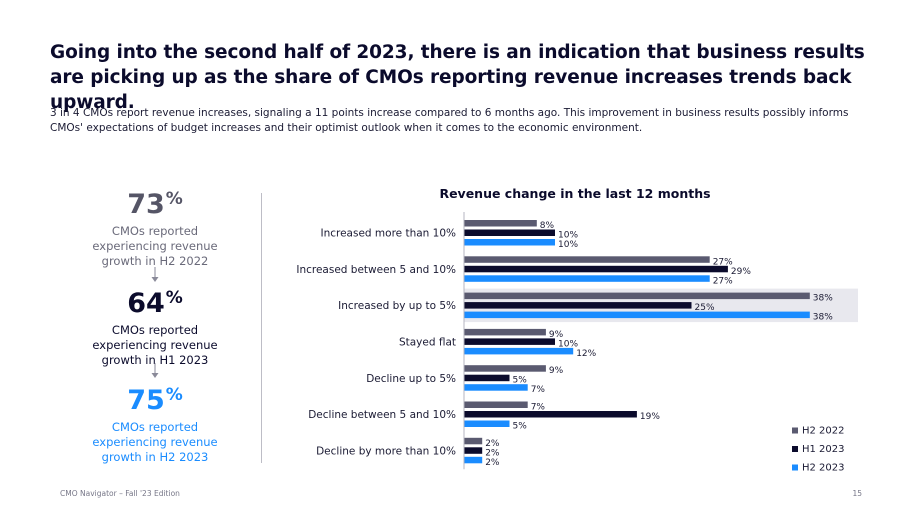 The image size is (920, 518). What do you see at coordinates (741, 272) in the screenshot?
I see `data-label: 29%` at bounding box center [741, 272].